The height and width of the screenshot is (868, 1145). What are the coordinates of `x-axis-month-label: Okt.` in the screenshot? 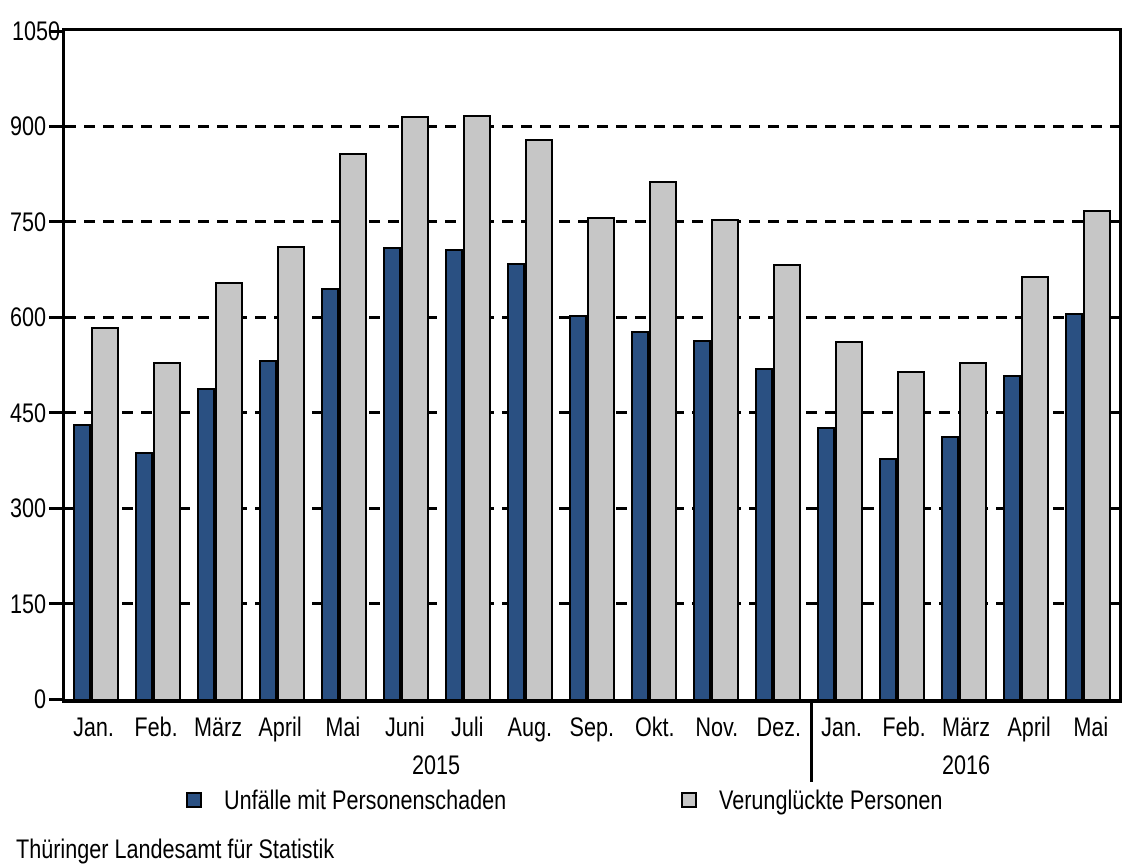 It's located at (654, 727).